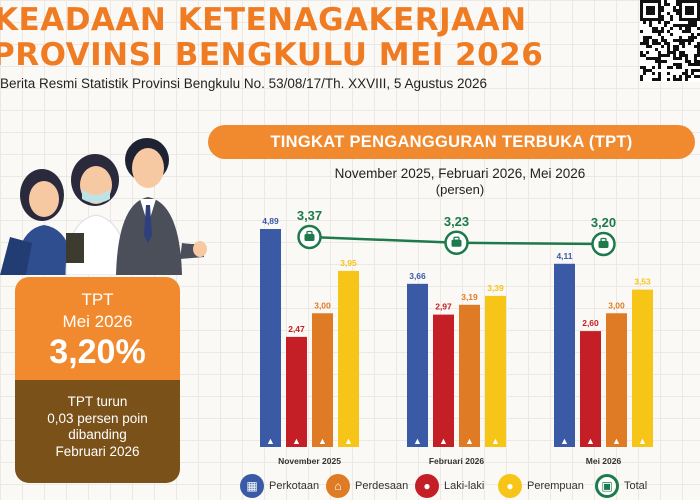  Describe the element at coordinates (309, 461) in the screenshot. I see `x-category-label: November 2025` at that location.